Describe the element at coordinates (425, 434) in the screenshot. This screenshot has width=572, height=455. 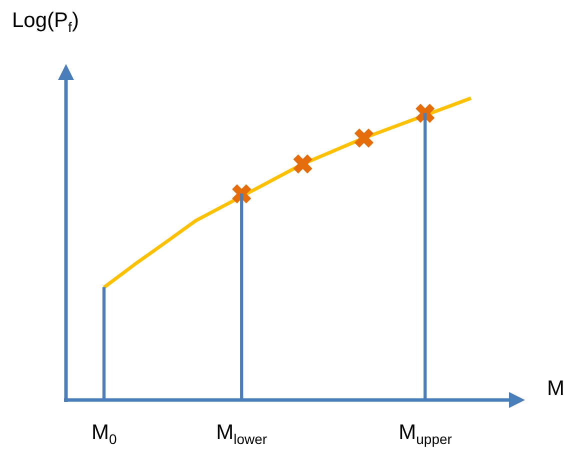
I see `x-tick-label: M$_{upper}$` at that location.